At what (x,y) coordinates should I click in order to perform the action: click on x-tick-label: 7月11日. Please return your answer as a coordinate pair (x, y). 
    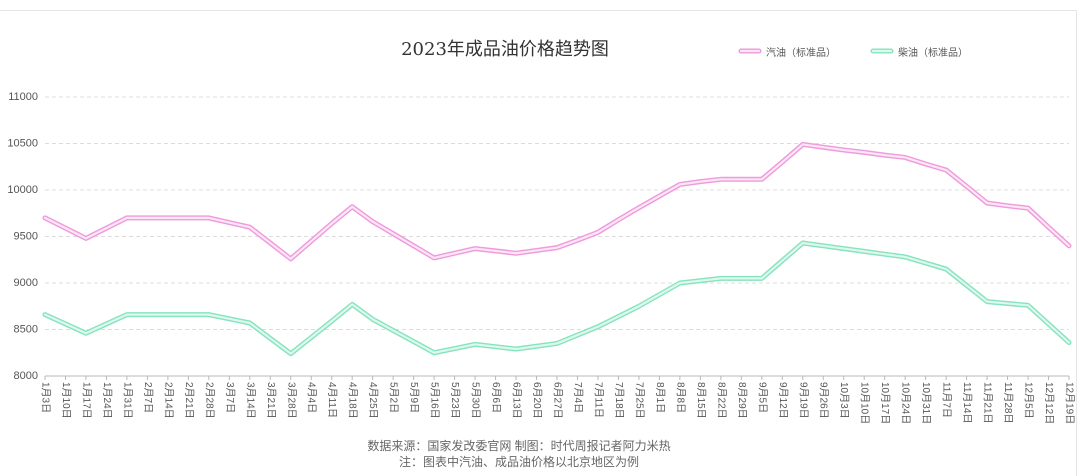
    Looking at the image, I should click on (598, 400).